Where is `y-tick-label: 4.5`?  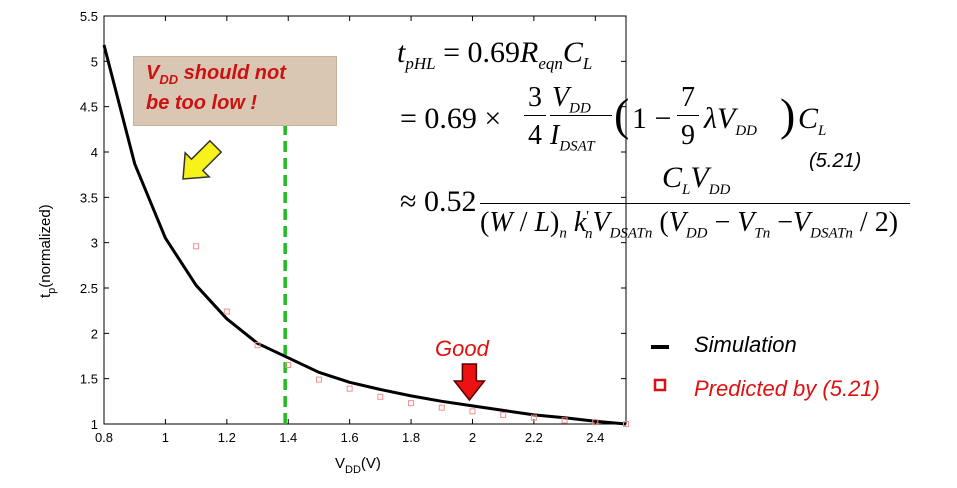
y-tick-label: 4.5 is located at coordinates (89, 107).